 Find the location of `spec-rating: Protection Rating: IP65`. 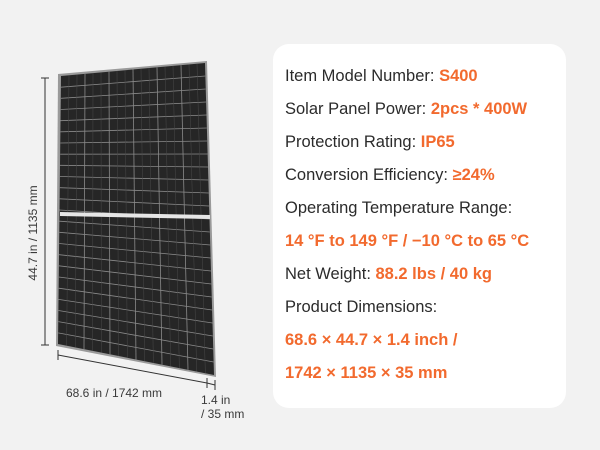

spec-rating: Protection Rating: IP65 is located at coordinates (370, 142).